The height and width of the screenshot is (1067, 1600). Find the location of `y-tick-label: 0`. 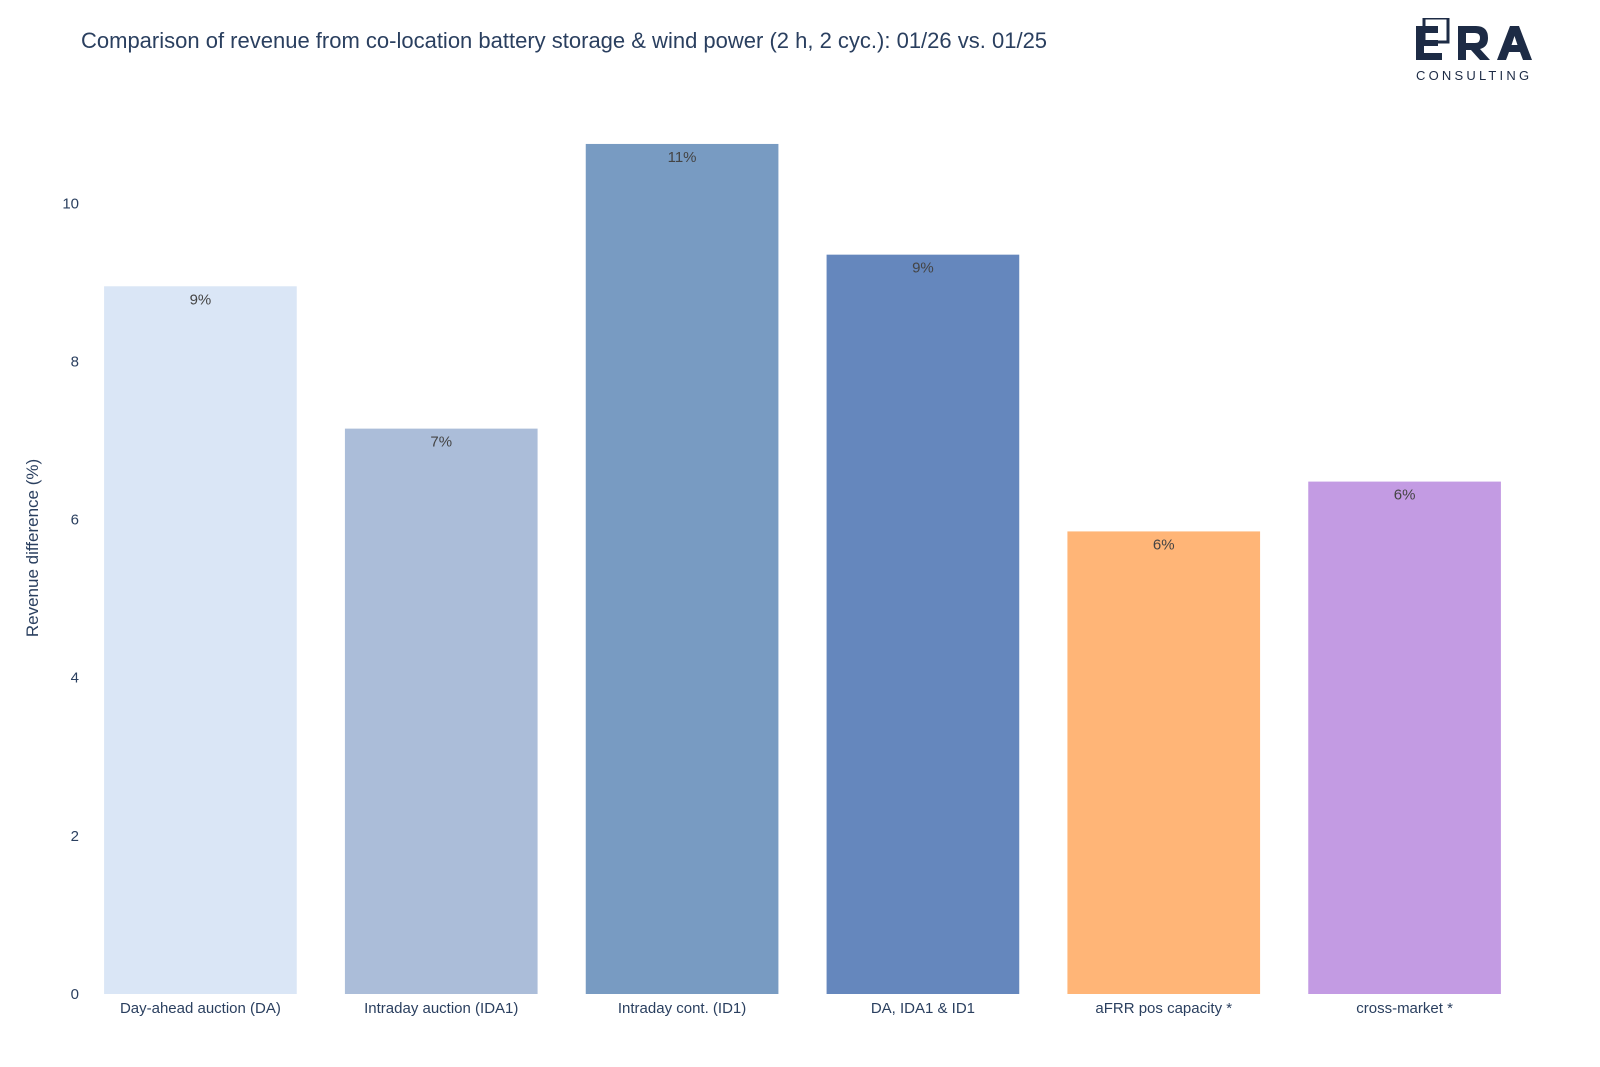

y-tick-label: 0 is located at coordinates (75, 994).